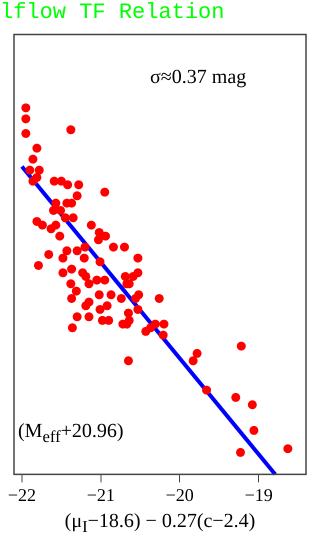 This screenshot has height=558, width=336. What do you see at coordinates (160, 523) in the screenshot?
I see `x-axis-title: (μ$_{I}$−18.6) − 0.27(c−2.4)` at bounding box center [160, 523].